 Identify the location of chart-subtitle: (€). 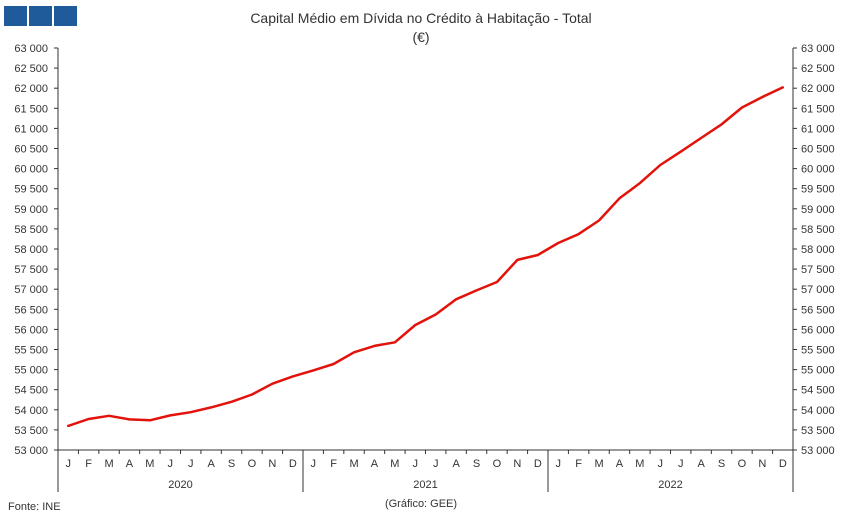
(420, 37).